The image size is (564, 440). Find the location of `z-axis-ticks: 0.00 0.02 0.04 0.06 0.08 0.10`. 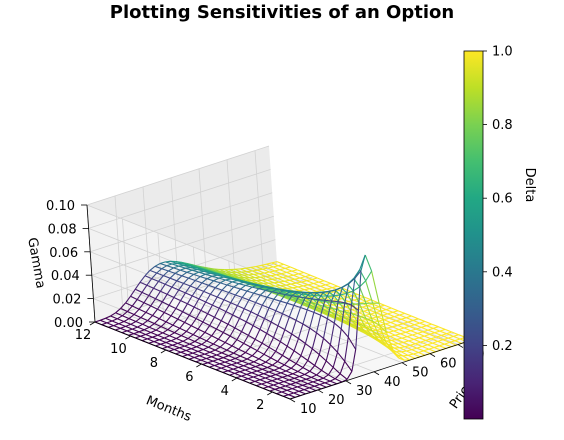

z-axis-ticks: 0.00 0.02 0.04 0.06 0.08 0.10 is located at coordinates (70, 265).